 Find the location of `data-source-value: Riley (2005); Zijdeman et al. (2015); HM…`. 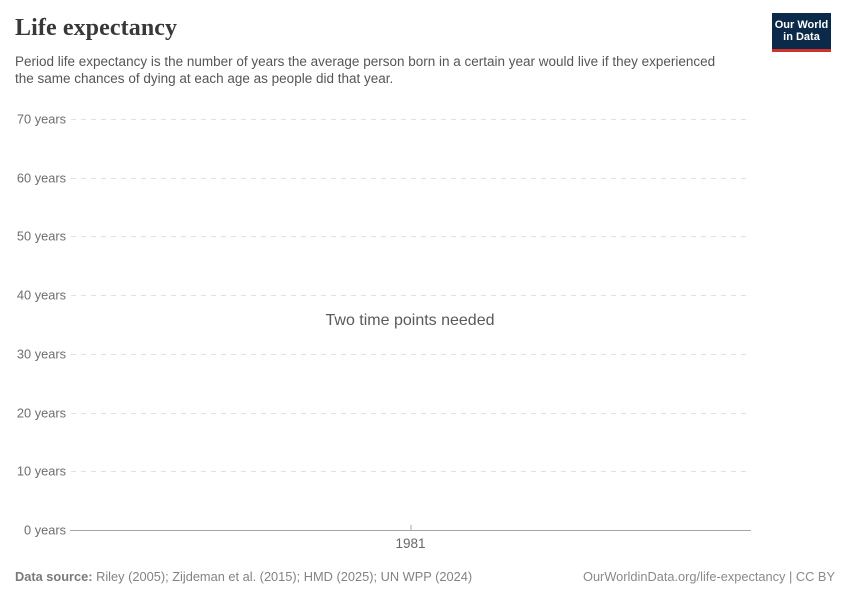

data-source-value: Riley (2005); Zijdeman et al. (2015); HM… is located at coordinates (284, 576).